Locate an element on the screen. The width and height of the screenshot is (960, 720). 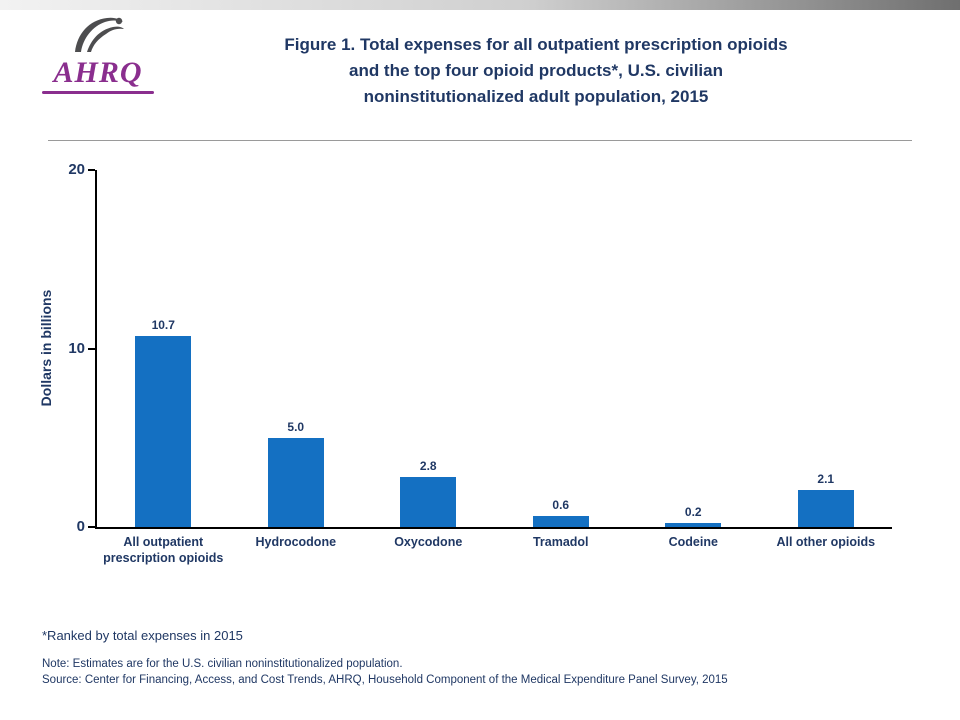
bar-column: 5.0 is located at coordinates (296, 473).